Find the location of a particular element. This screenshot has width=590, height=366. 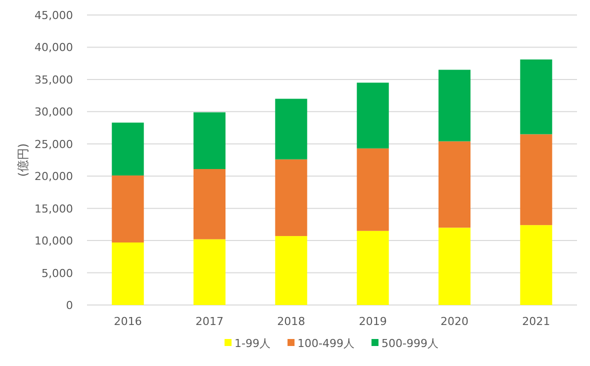

y-tick-label: 45,000 is located at coordinates (53, 15).